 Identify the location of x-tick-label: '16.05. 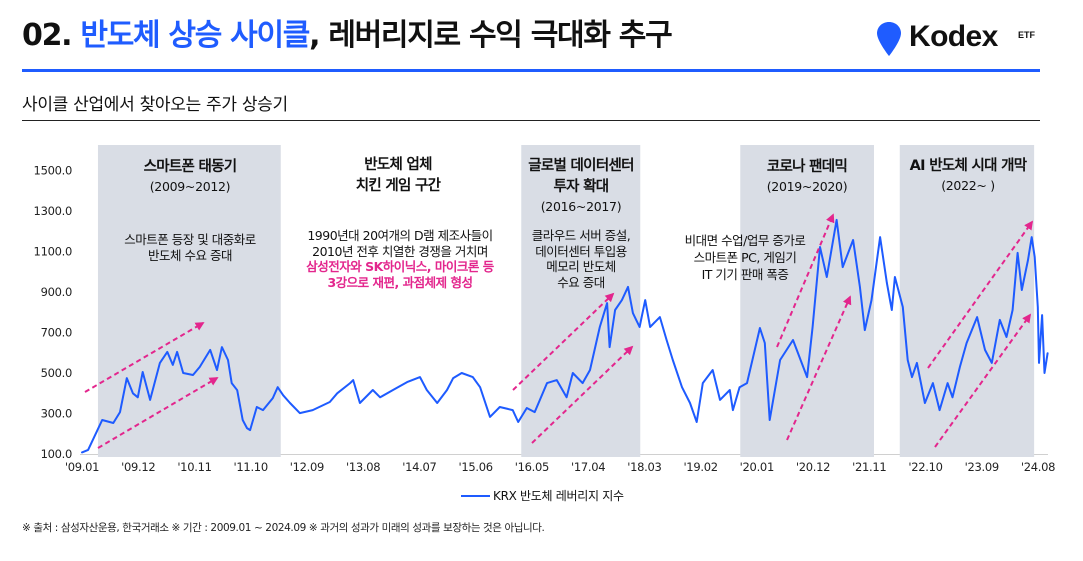
(532, 467).